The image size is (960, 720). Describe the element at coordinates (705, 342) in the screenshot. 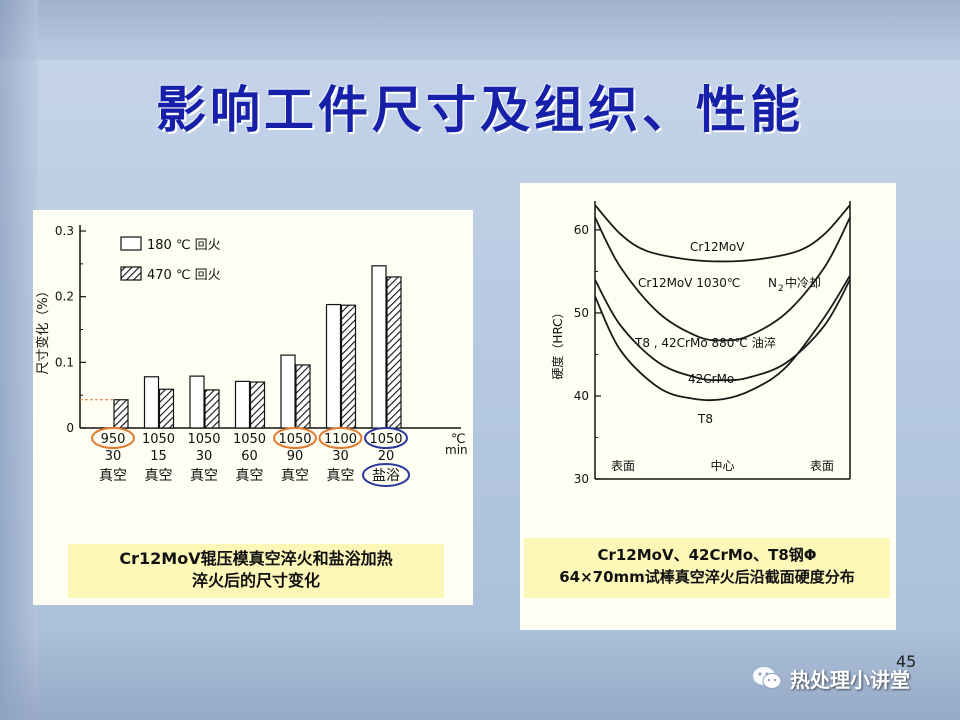

I see `label-t8-42crmo-oil: T8 , 42CrMo 880℃ 油淬` at that location.